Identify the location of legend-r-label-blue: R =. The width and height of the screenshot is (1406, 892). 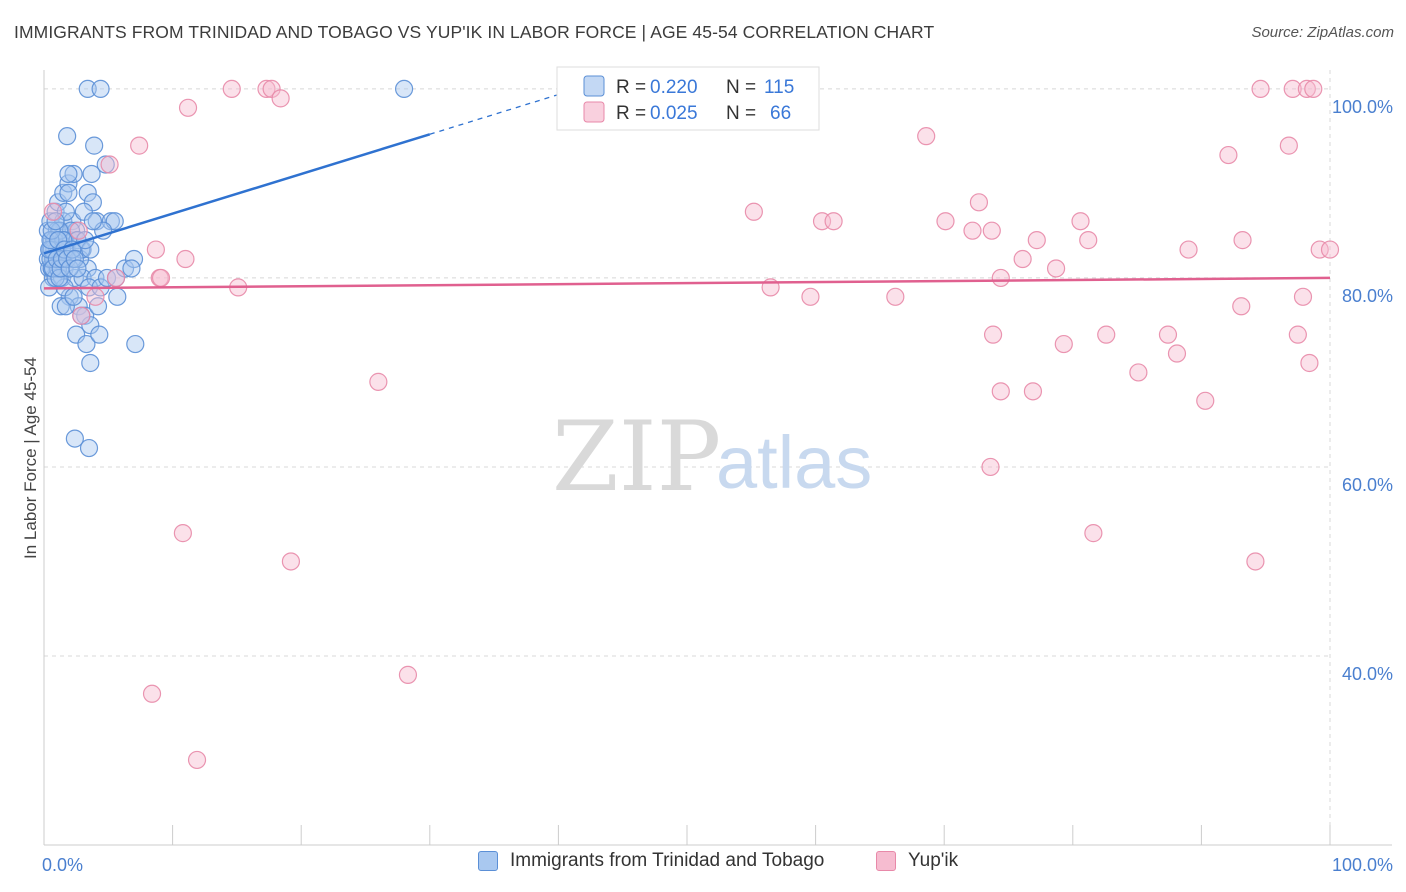
(631, 87).